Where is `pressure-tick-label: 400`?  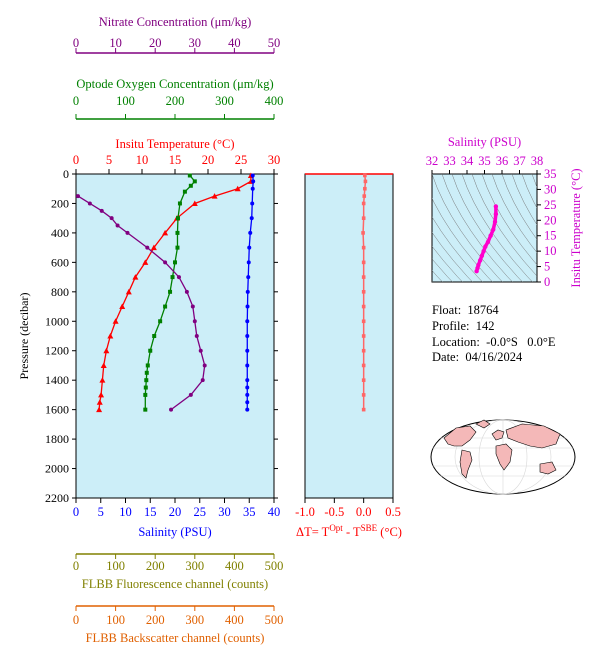 pressure-tick-label: 400 is located at coordinates (60, 233).